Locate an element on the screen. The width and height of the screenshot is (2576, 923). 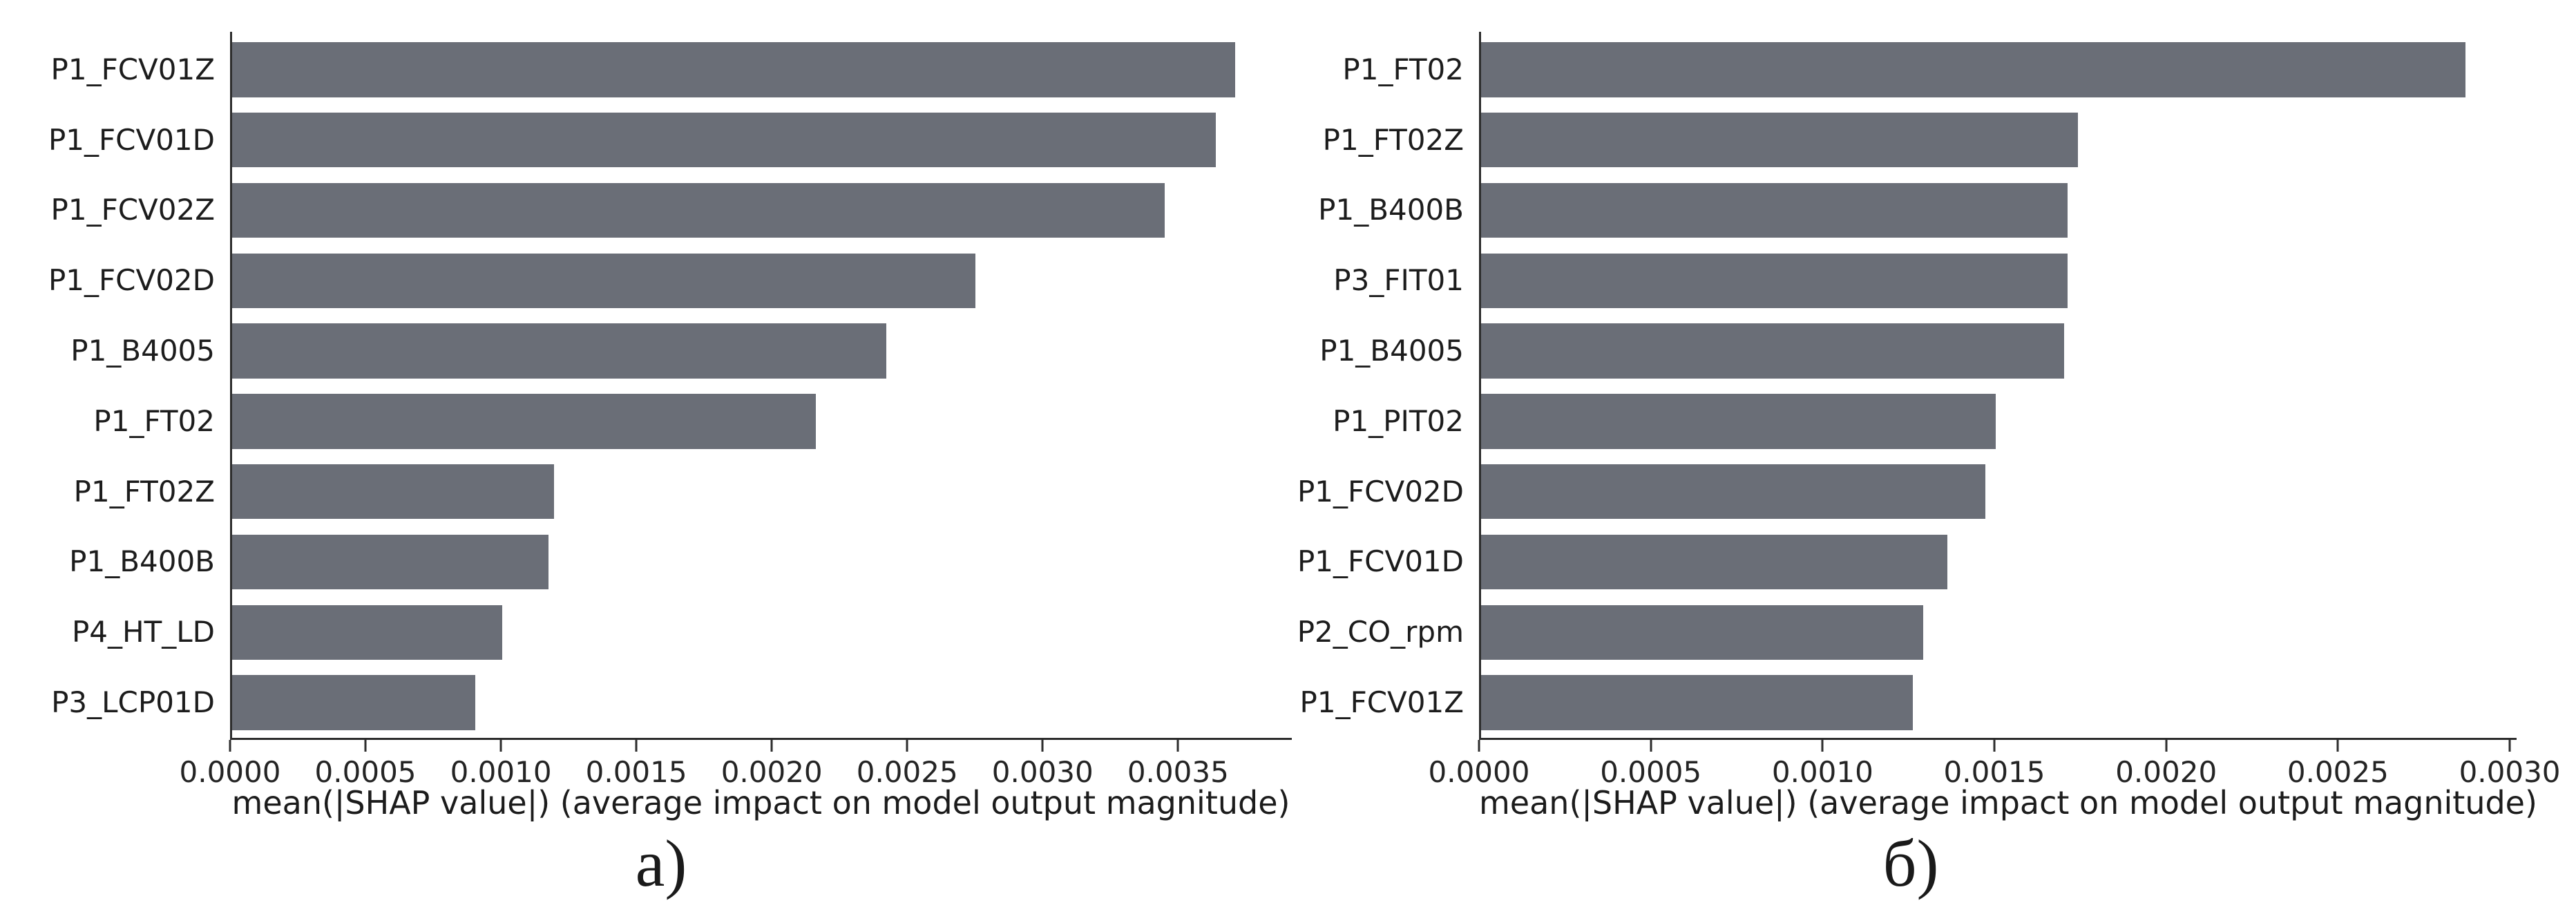
bar-P1_FCV02Z is located at coordinates (699, 210).